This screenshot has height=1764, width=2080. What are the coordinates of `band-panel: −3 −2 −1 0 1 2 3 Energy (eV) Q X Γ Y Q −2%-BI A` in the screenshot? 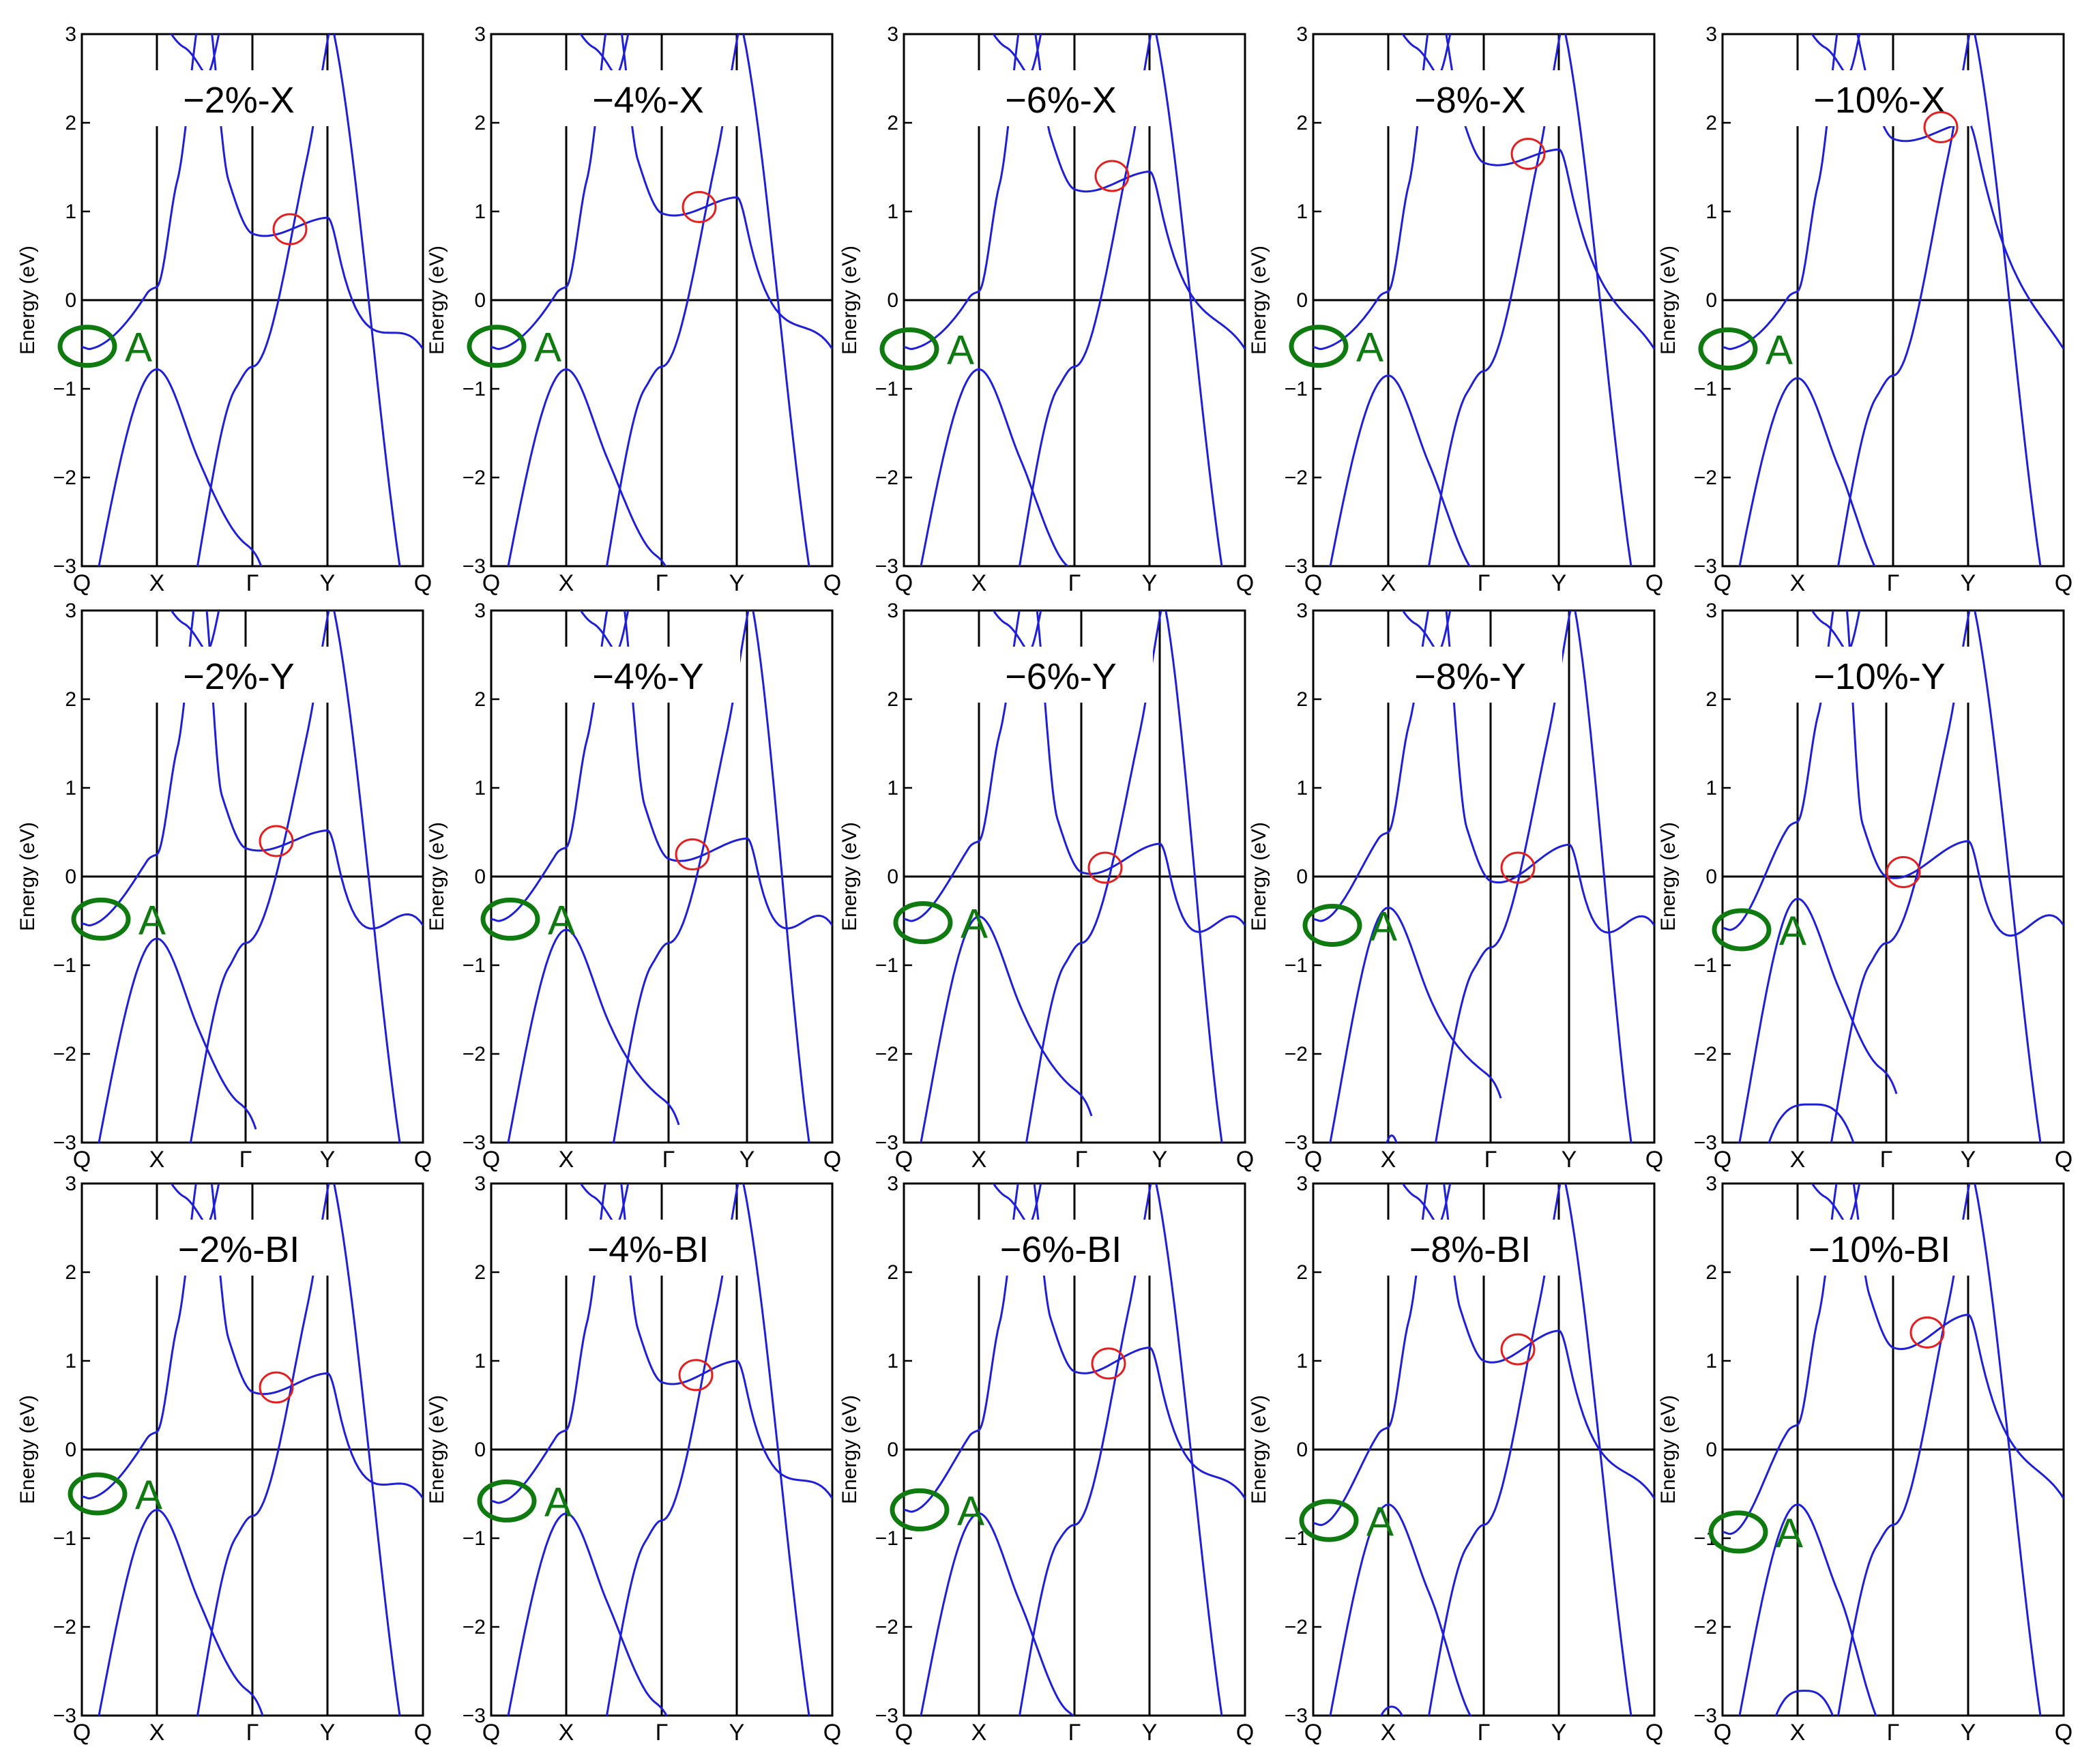 It's located at (224, 1459).